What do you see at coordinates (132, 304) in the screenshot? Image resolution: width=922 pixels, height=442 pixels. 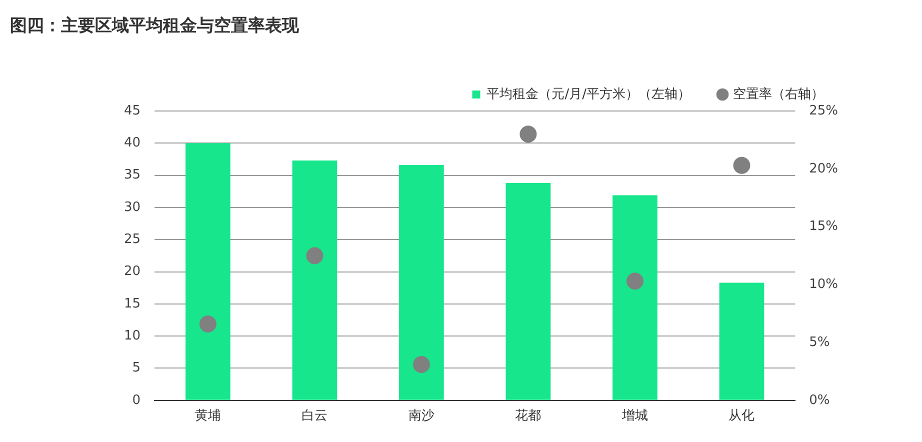 I see `y-tick-label: 15` at bounding box center [132, 304].